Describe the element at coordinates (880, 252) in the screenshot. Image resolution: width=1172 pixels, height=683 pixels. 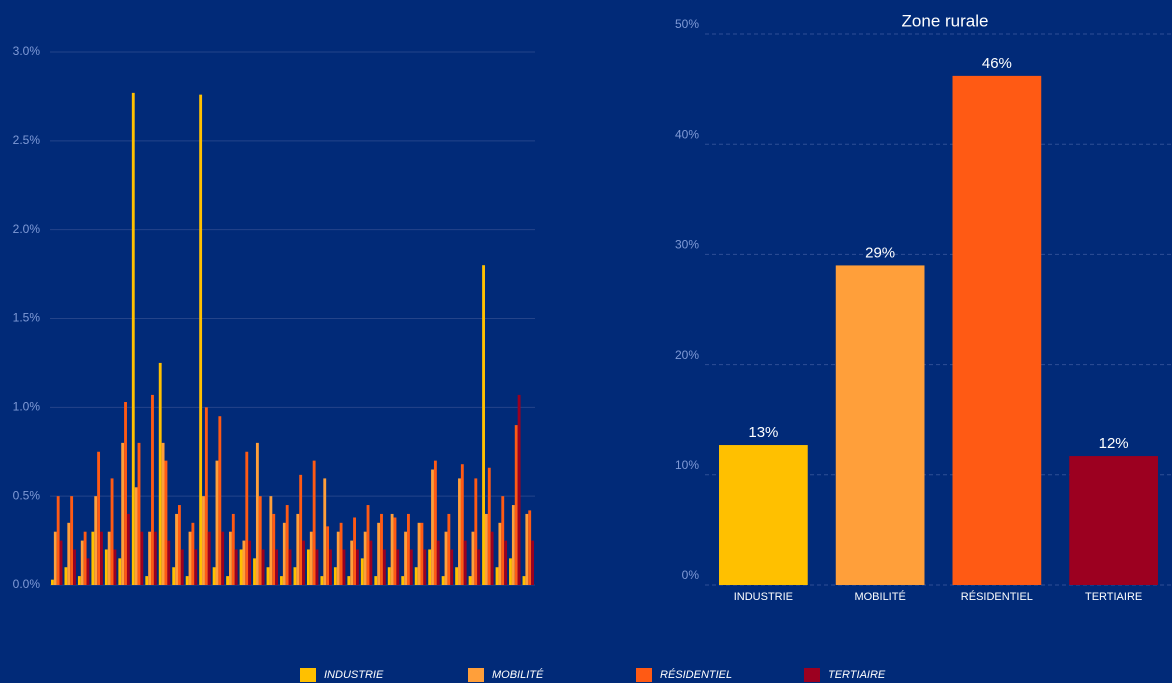
I see `data-label: 29%` at that location.